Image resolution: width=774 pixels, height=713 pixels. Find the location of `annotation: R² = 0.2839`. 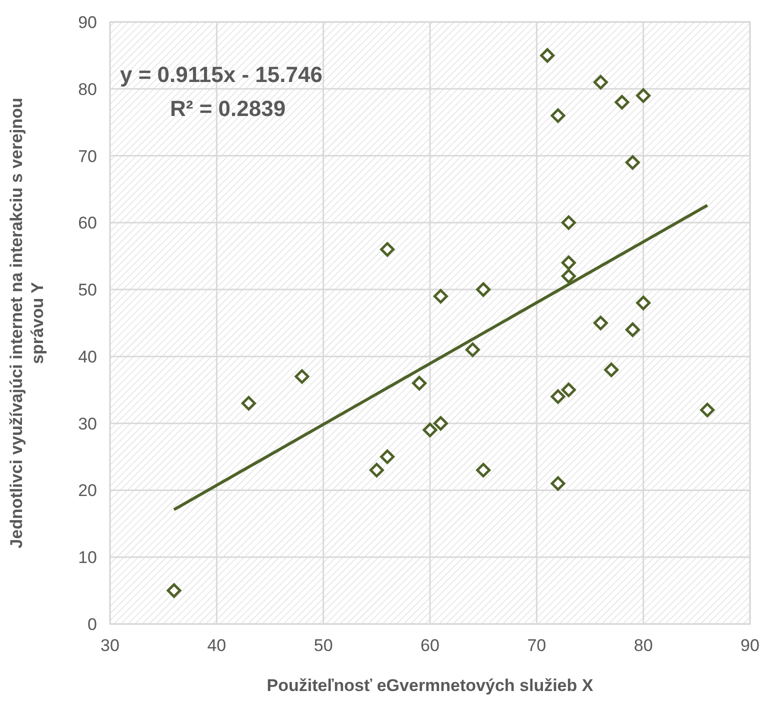

annotation: R² = 0.2839 is located at coordinates (228, 108).